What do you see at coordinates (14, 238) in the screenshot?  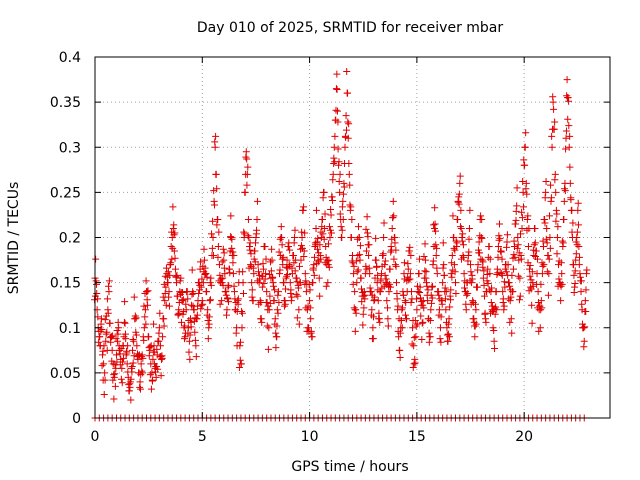 I see `y-axis-label: SRMTID / TECUs` at bounding box center [14, 238].